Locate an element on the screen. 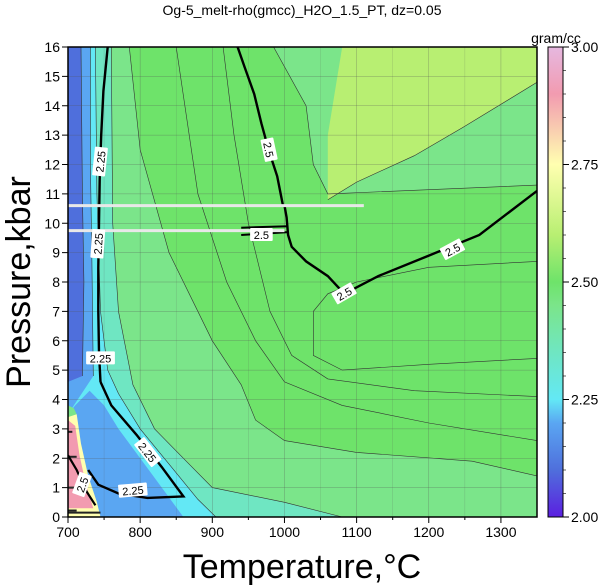 This screenshot has height=587, width=608. contour-label-5: 2.5 is located at coordinates (269, 149).